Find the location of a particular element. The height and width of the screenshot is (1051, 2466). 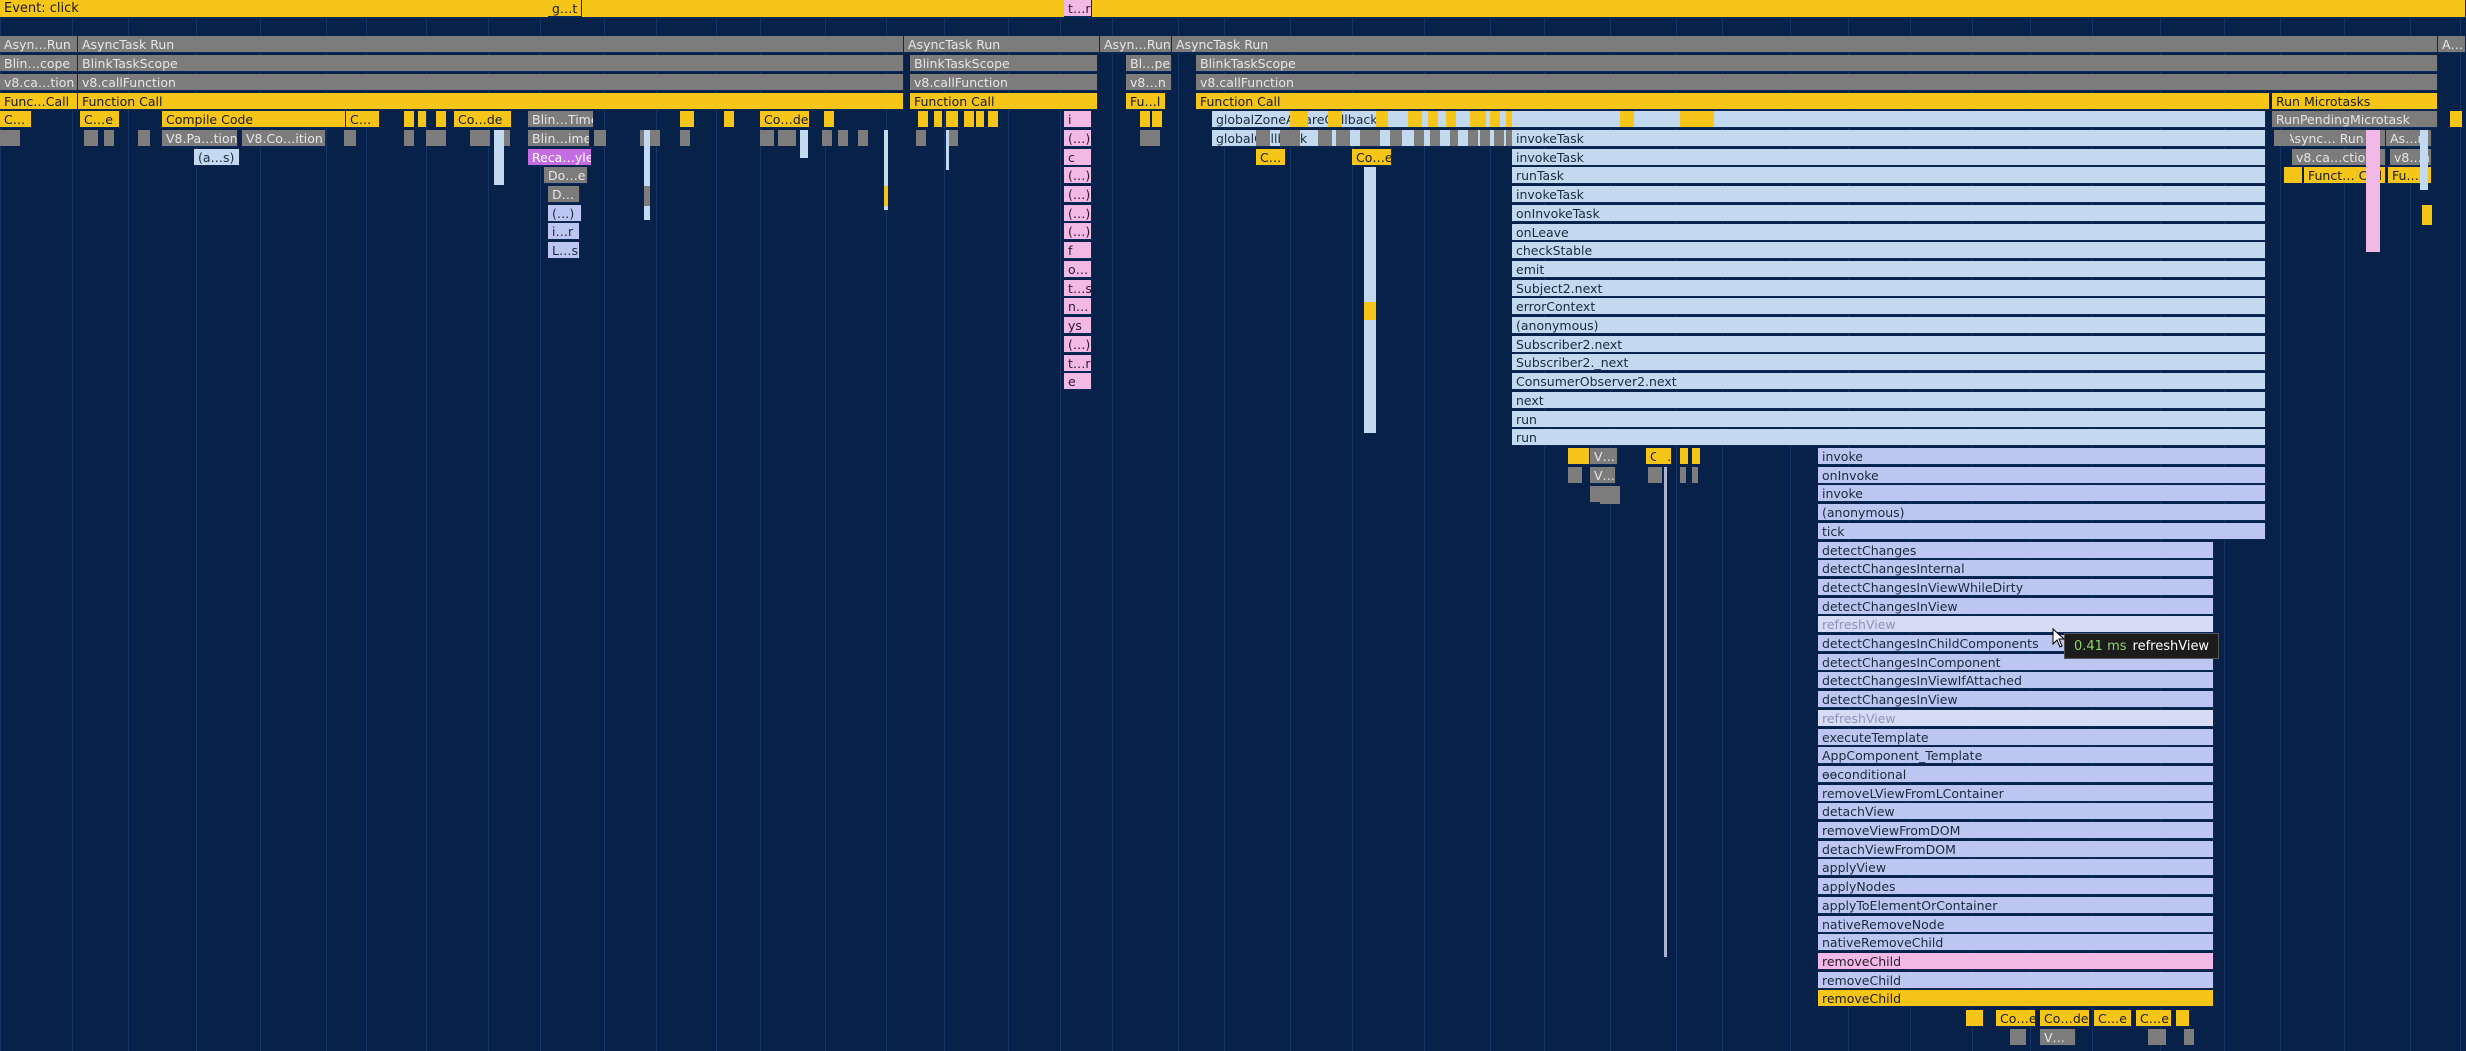

frame-refreshview: refreshView is located at coordinates (2016, 625).